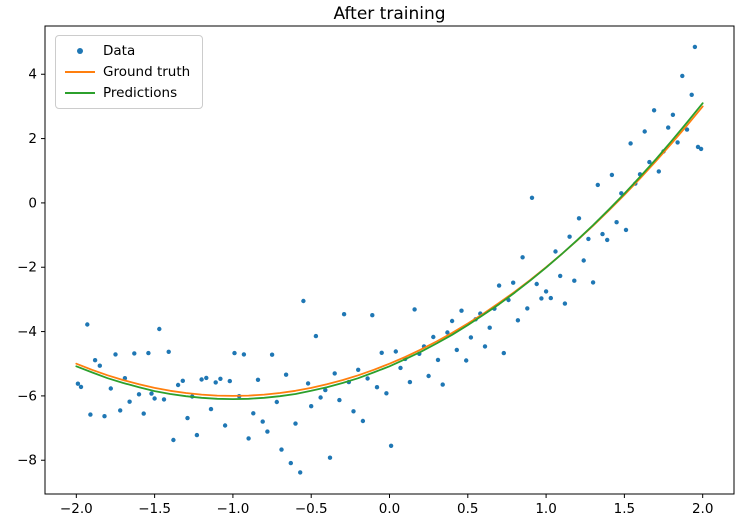 The width and height of the screenshot is (747, 528). Describe the element at coordinates (32, 203) in the screenshot. I see `y-tick-label: 0` at that location.